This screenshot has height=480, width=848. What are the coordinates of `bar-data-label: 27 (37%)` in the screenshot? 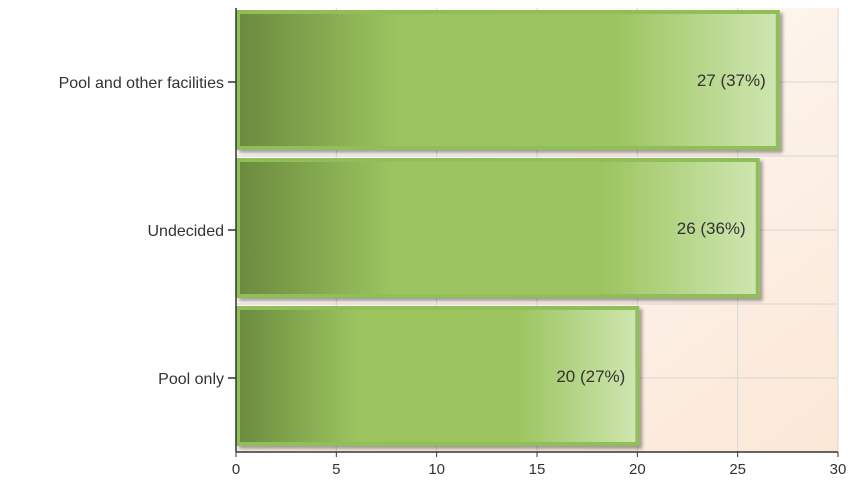 It's located at (731, 80).